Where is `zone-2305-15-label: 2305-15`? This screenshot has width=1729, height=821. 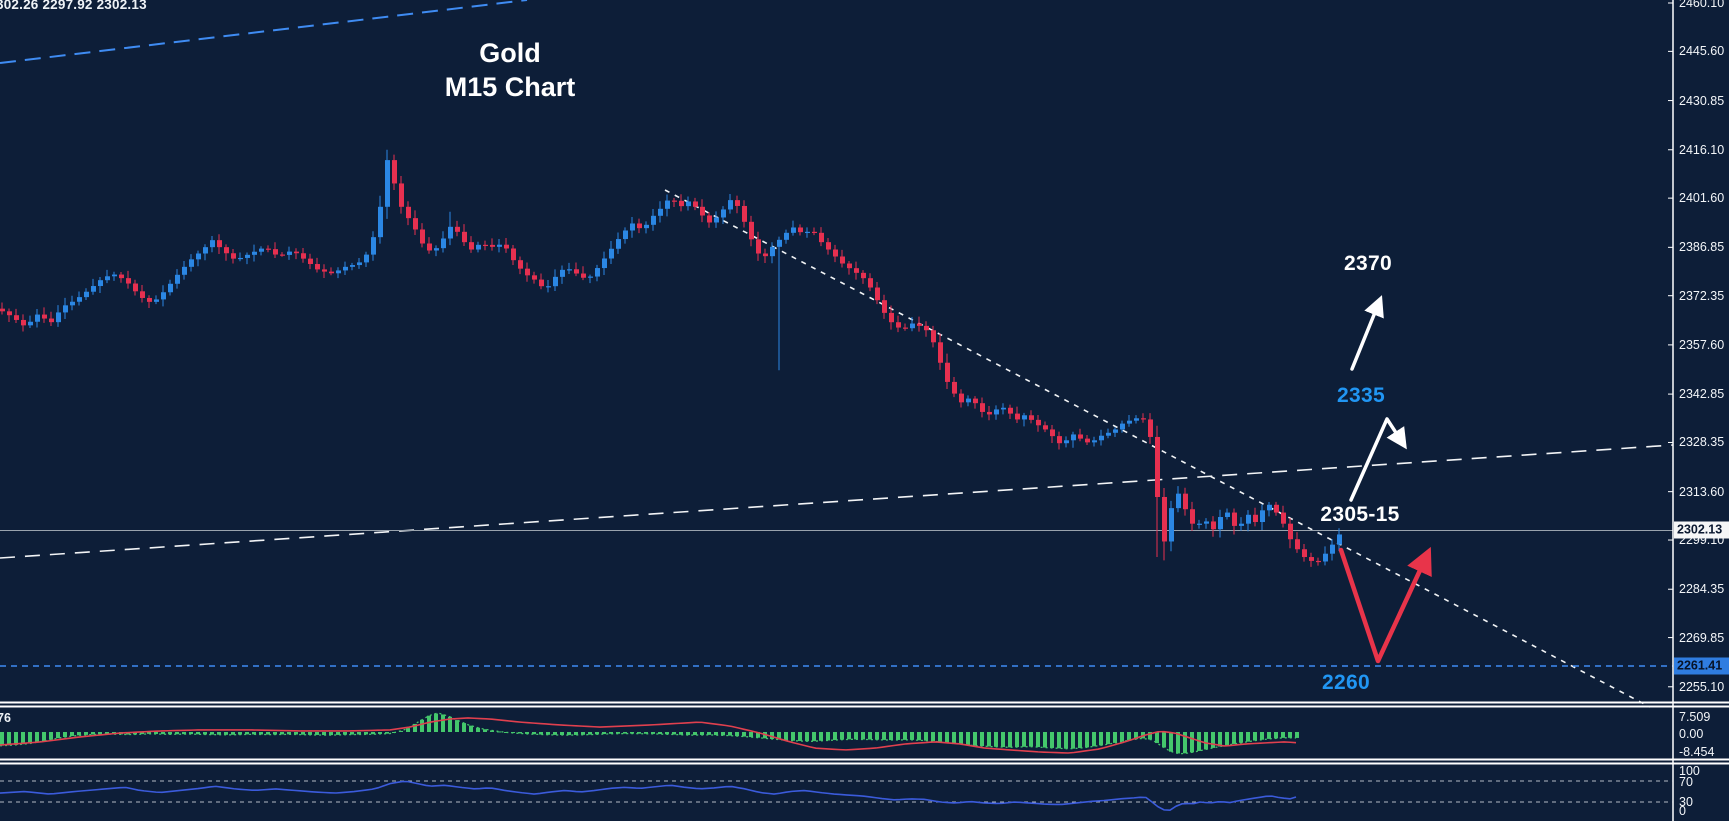 zone-2305-15-label: 2305-15 is located at coordinates (1360, 514).